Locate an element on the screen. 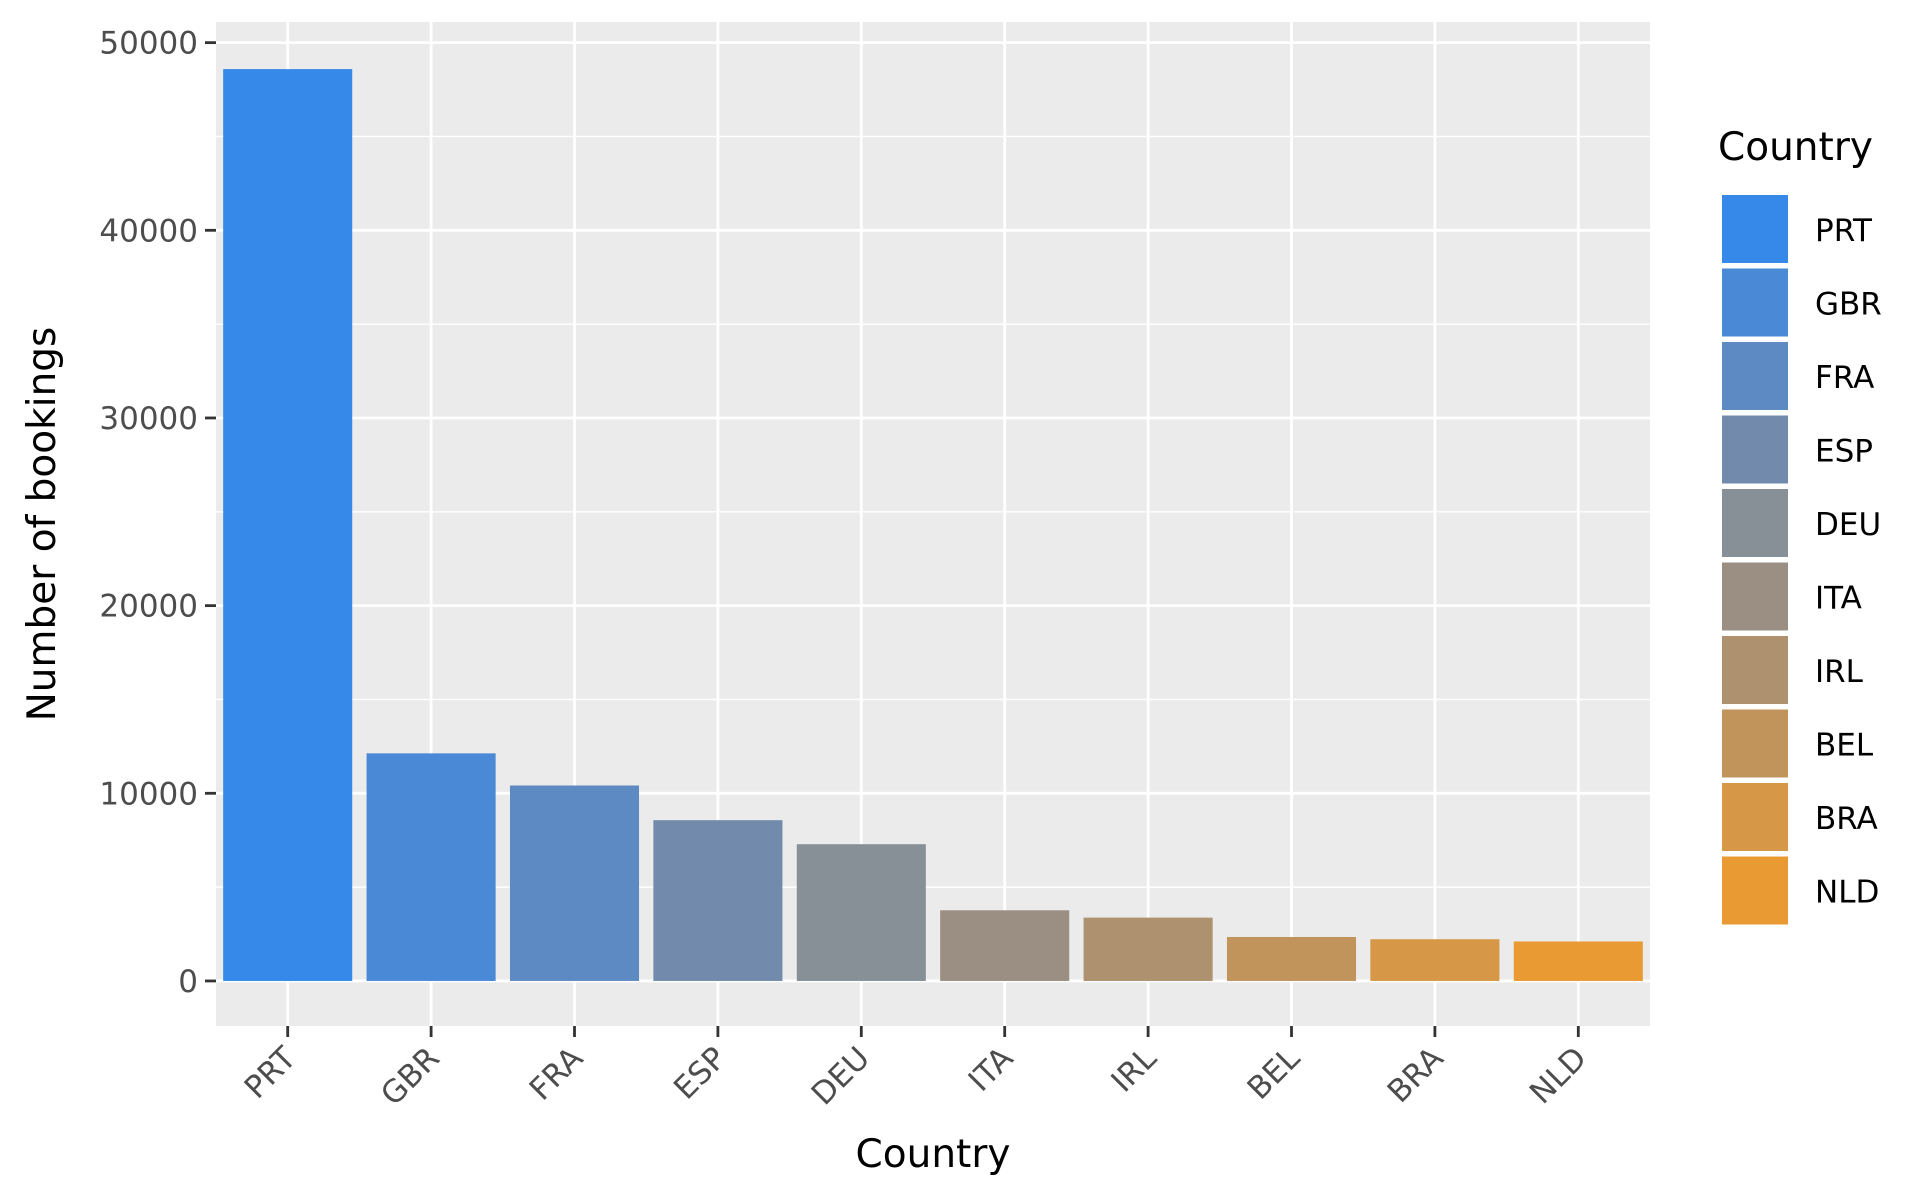 The height and width of the screenshot is (1191, 1921). legend-label: PRT is located at coordinates (1844, 231).